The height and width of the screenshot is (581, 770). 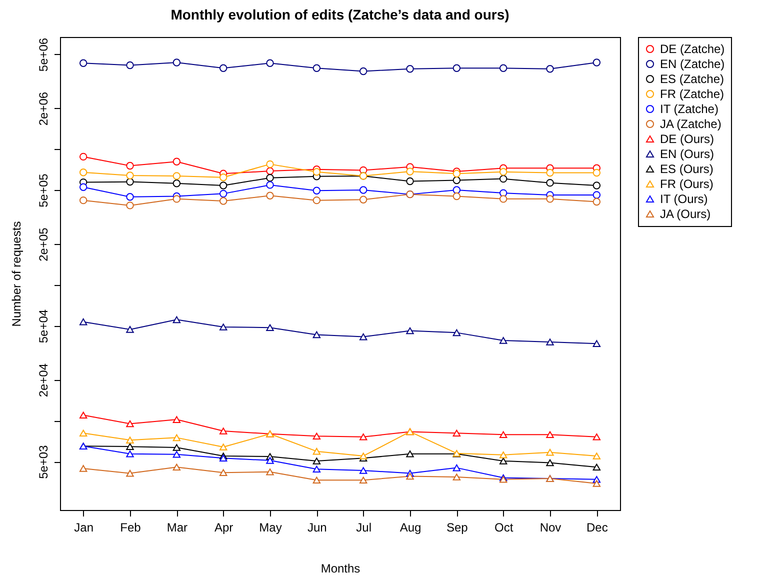 What do you see at coordinates (692, 94) in the screenshot?
I see `legend-label: FR (Zatche)` at bounding box center [692, 94].